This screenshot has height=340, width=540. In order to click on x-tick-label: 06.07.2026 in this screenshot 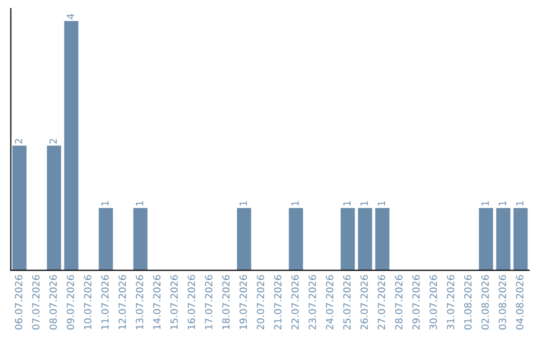, I will do `click(18, 302)`.